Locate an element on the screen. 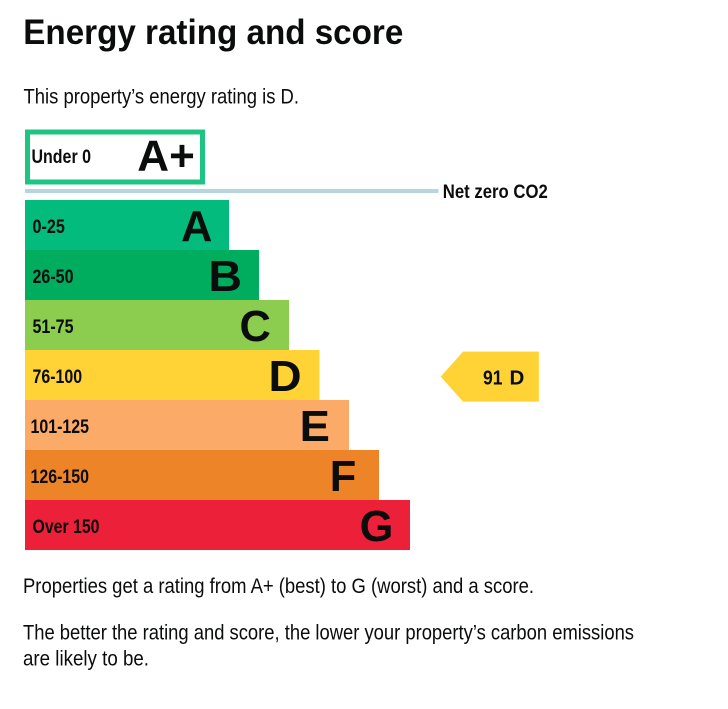  svg-text: Over 150 is located at coordinates (66, 527).